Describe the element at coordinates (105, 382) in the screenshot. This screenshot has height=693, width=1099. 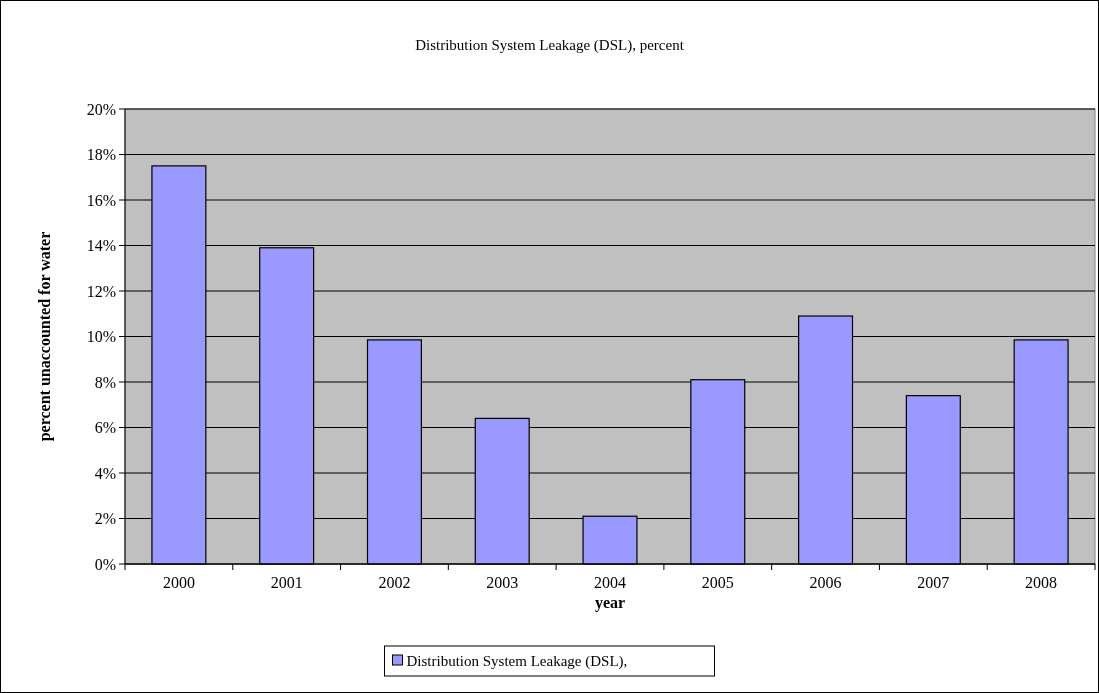
I see `y-tick-label: 8%` at that location.